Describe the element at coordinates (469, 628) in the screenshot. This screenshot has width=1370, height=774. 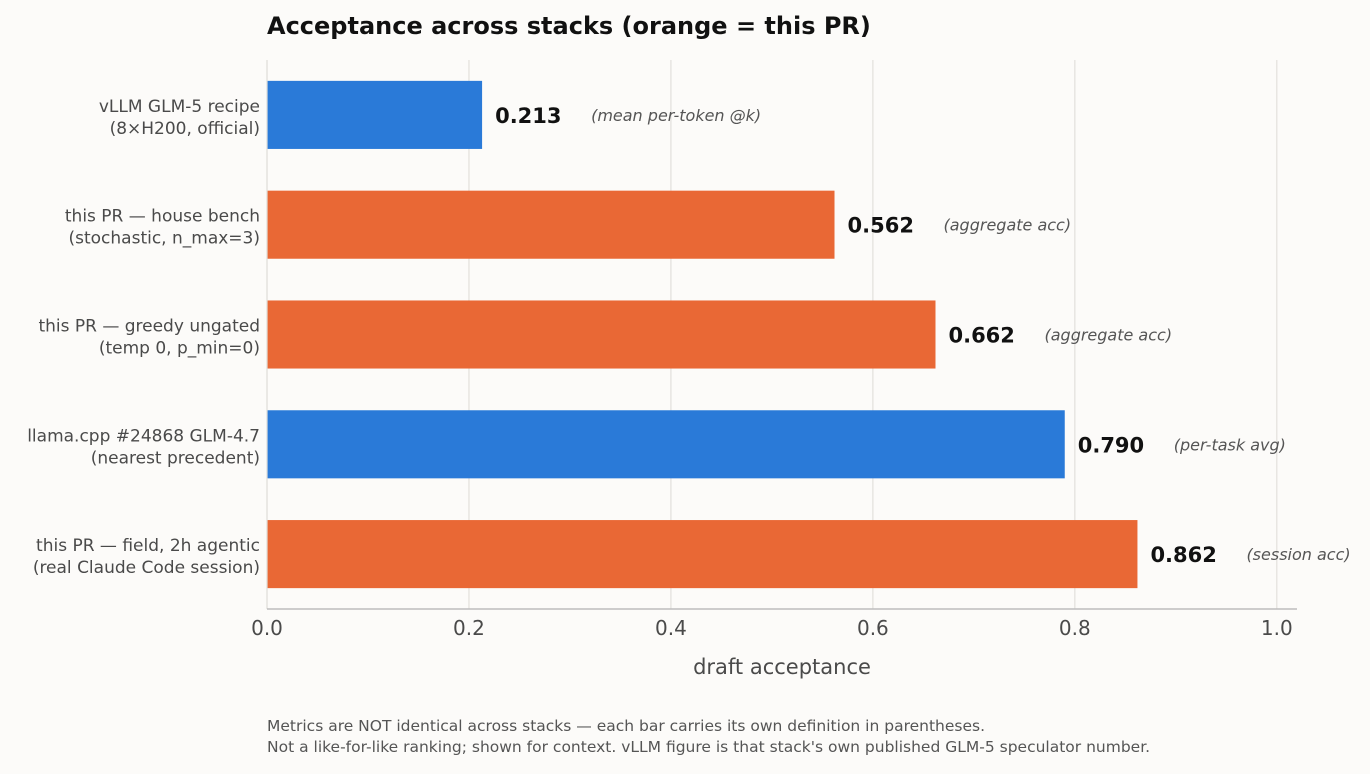
I see `x-tick-label-1: 0.2` at that location.